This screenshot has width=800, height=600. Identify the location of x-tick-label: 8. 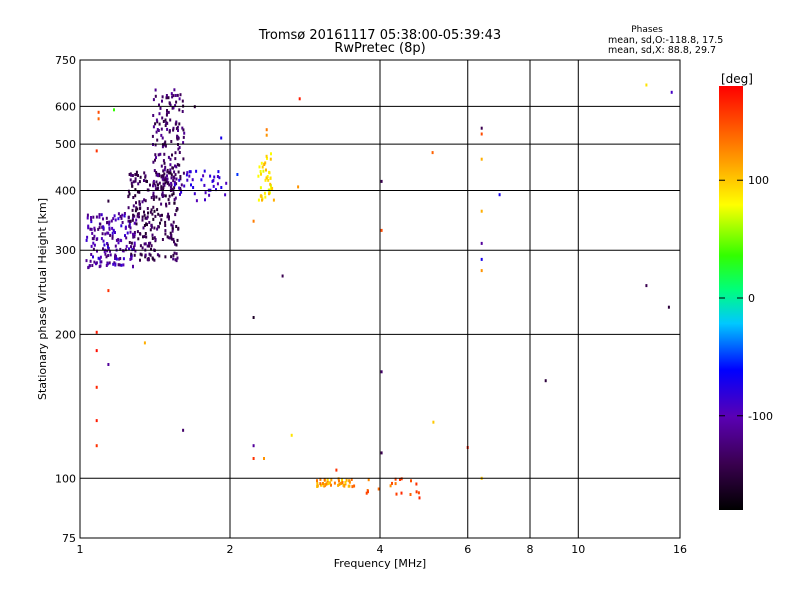
(530, 549).